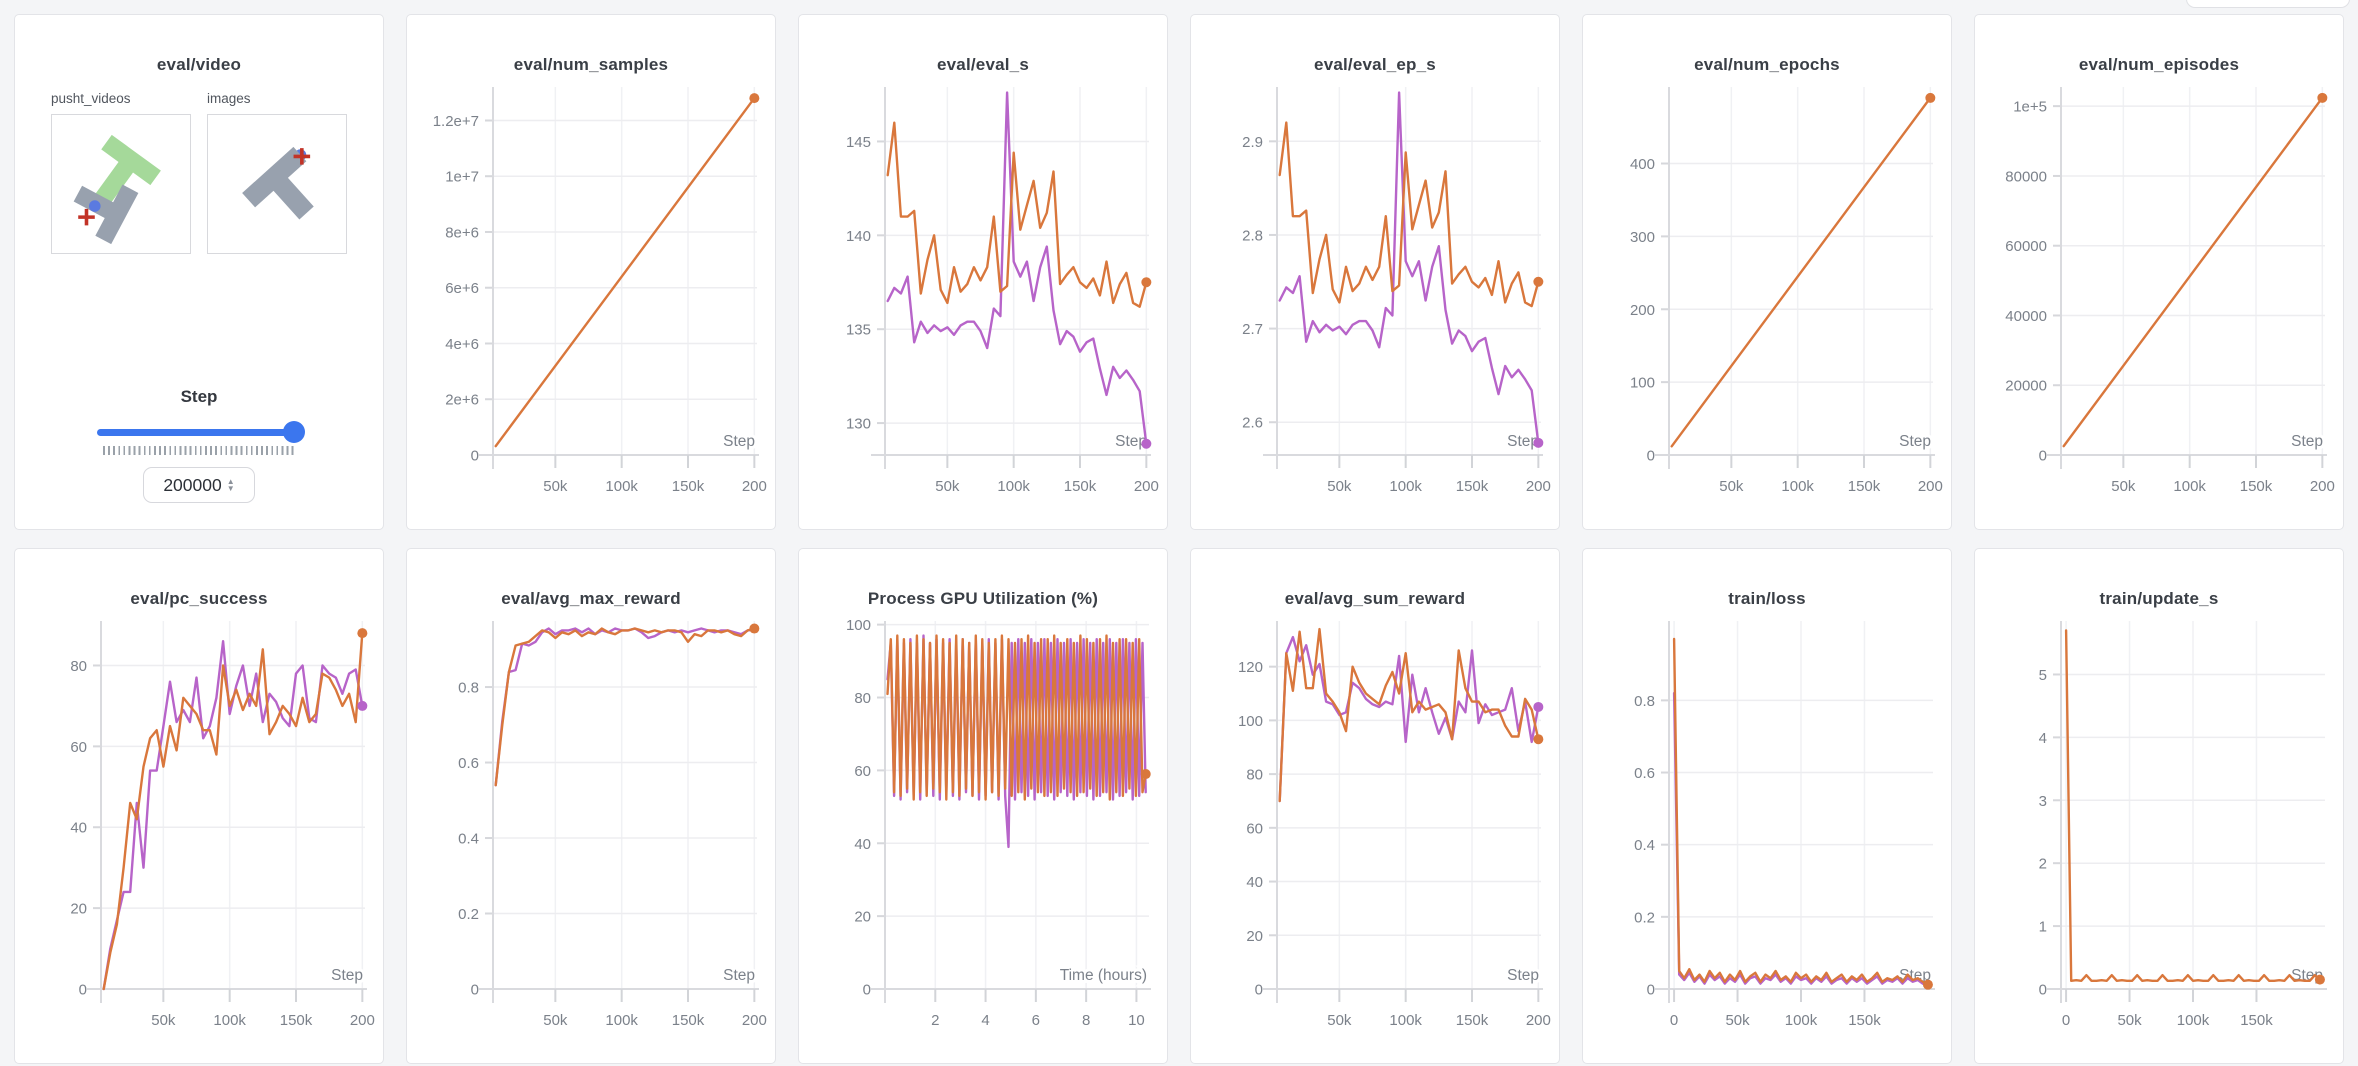  Describe the element at coordinates (468, 914) in the screenshot. I see `svg-text: 0.2` at that location.